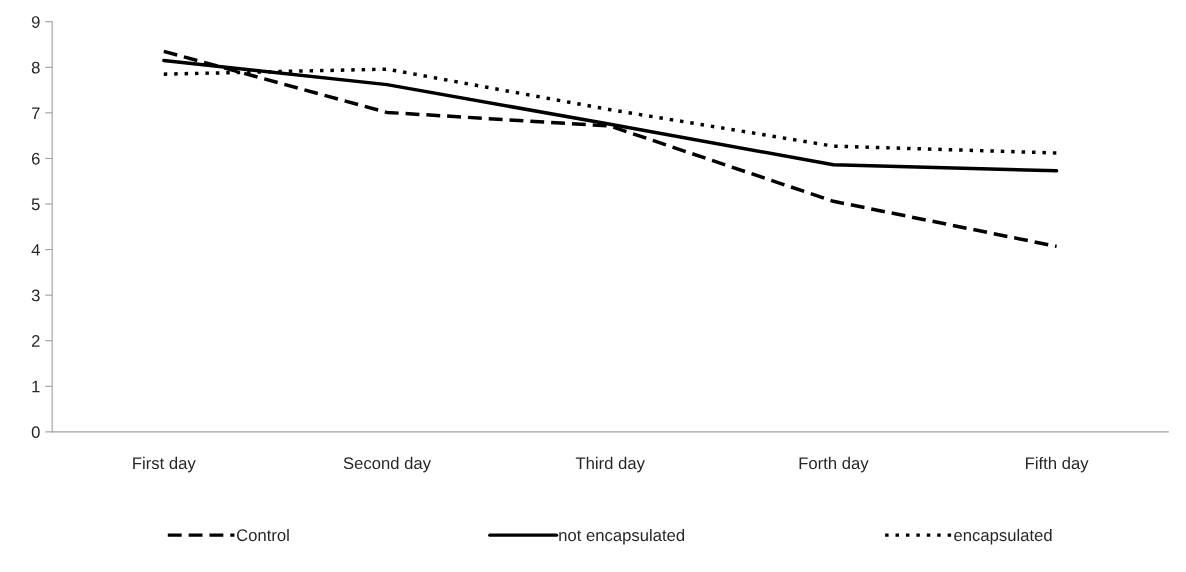  Describe the element at coordinates (35, 432) in the screenshot. I see `y-tick-label: 0` at that location.